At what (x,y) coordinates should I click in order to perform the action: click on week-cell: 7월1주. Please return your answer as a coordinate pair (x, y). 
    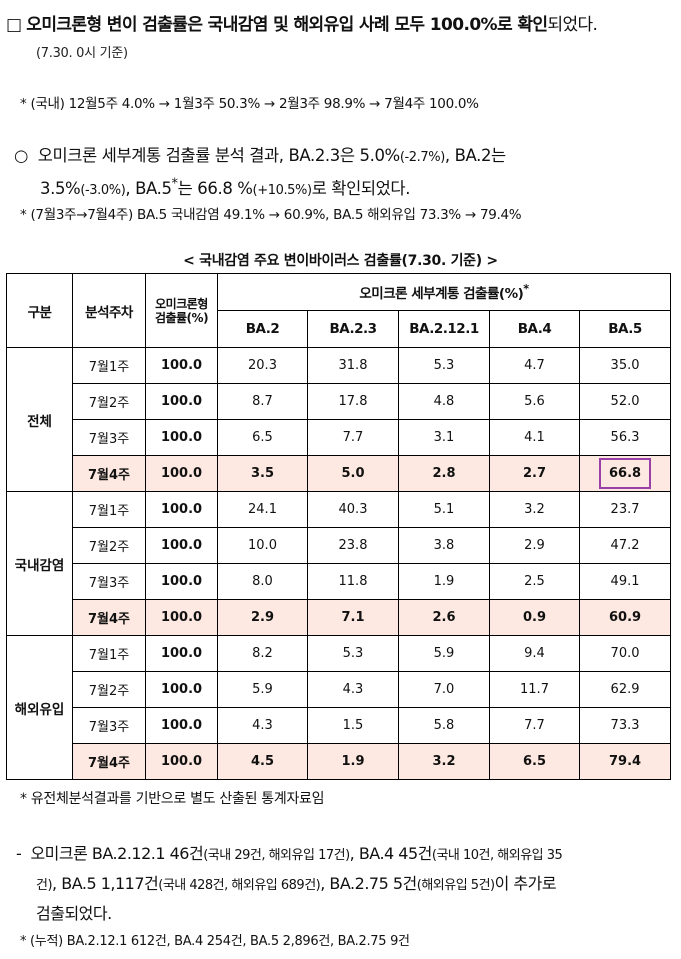
    Looking at the image, I should click on (109, 509).